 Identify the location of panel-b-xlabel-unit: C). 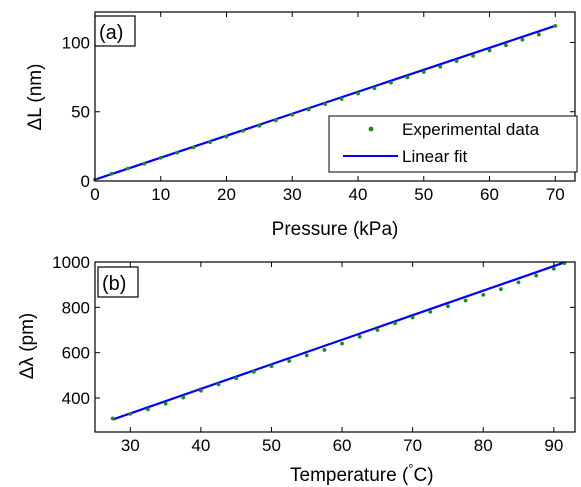
(423, 475).